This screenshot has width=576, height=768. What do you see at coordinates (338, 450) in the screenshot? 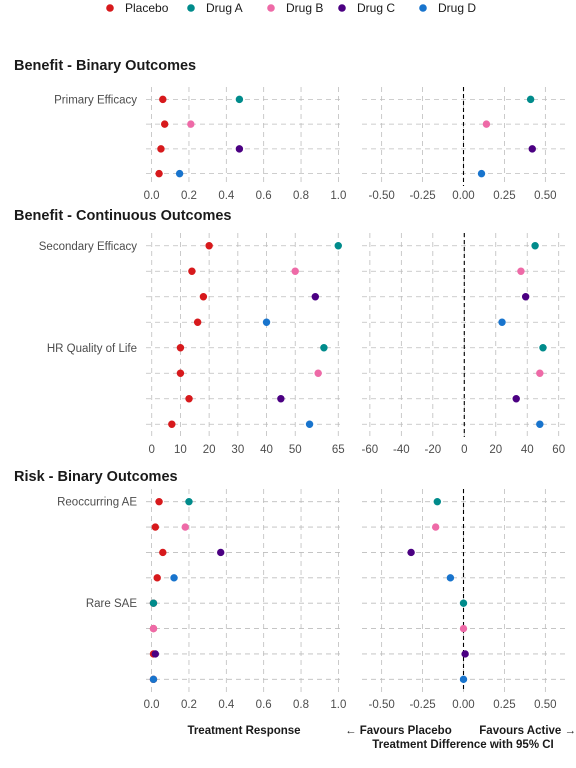
I see `left-tick-label: 65` at bounding box center [338, 450].